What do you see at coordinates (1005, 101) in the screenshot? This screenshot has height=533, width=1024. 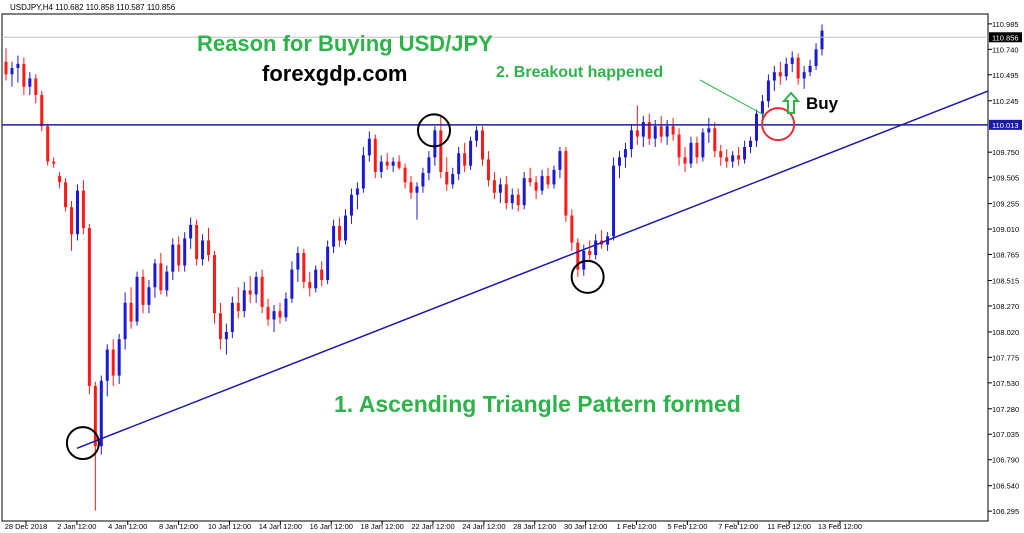 I see `y-tick-label: 110.245` at bounding box center [1005, 101].